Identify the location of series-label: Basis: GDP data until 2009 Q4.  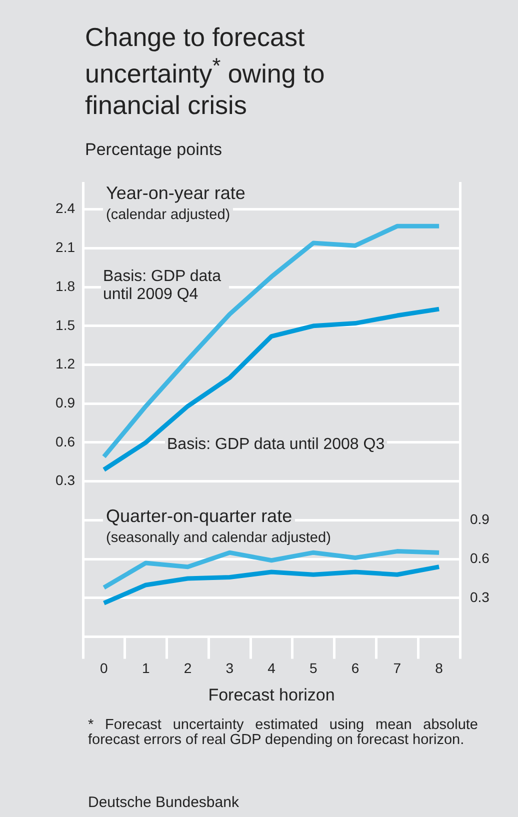
(165, 286).